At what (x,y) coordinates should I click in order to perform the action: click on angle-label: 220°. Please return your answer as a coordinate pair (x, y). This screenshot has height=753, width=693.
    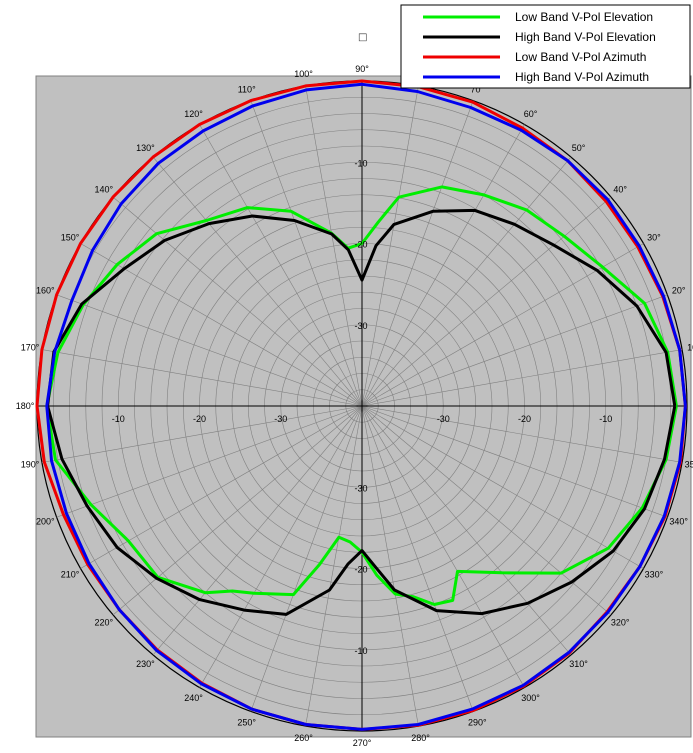
    Looking at the image, I should click on (103, 623).